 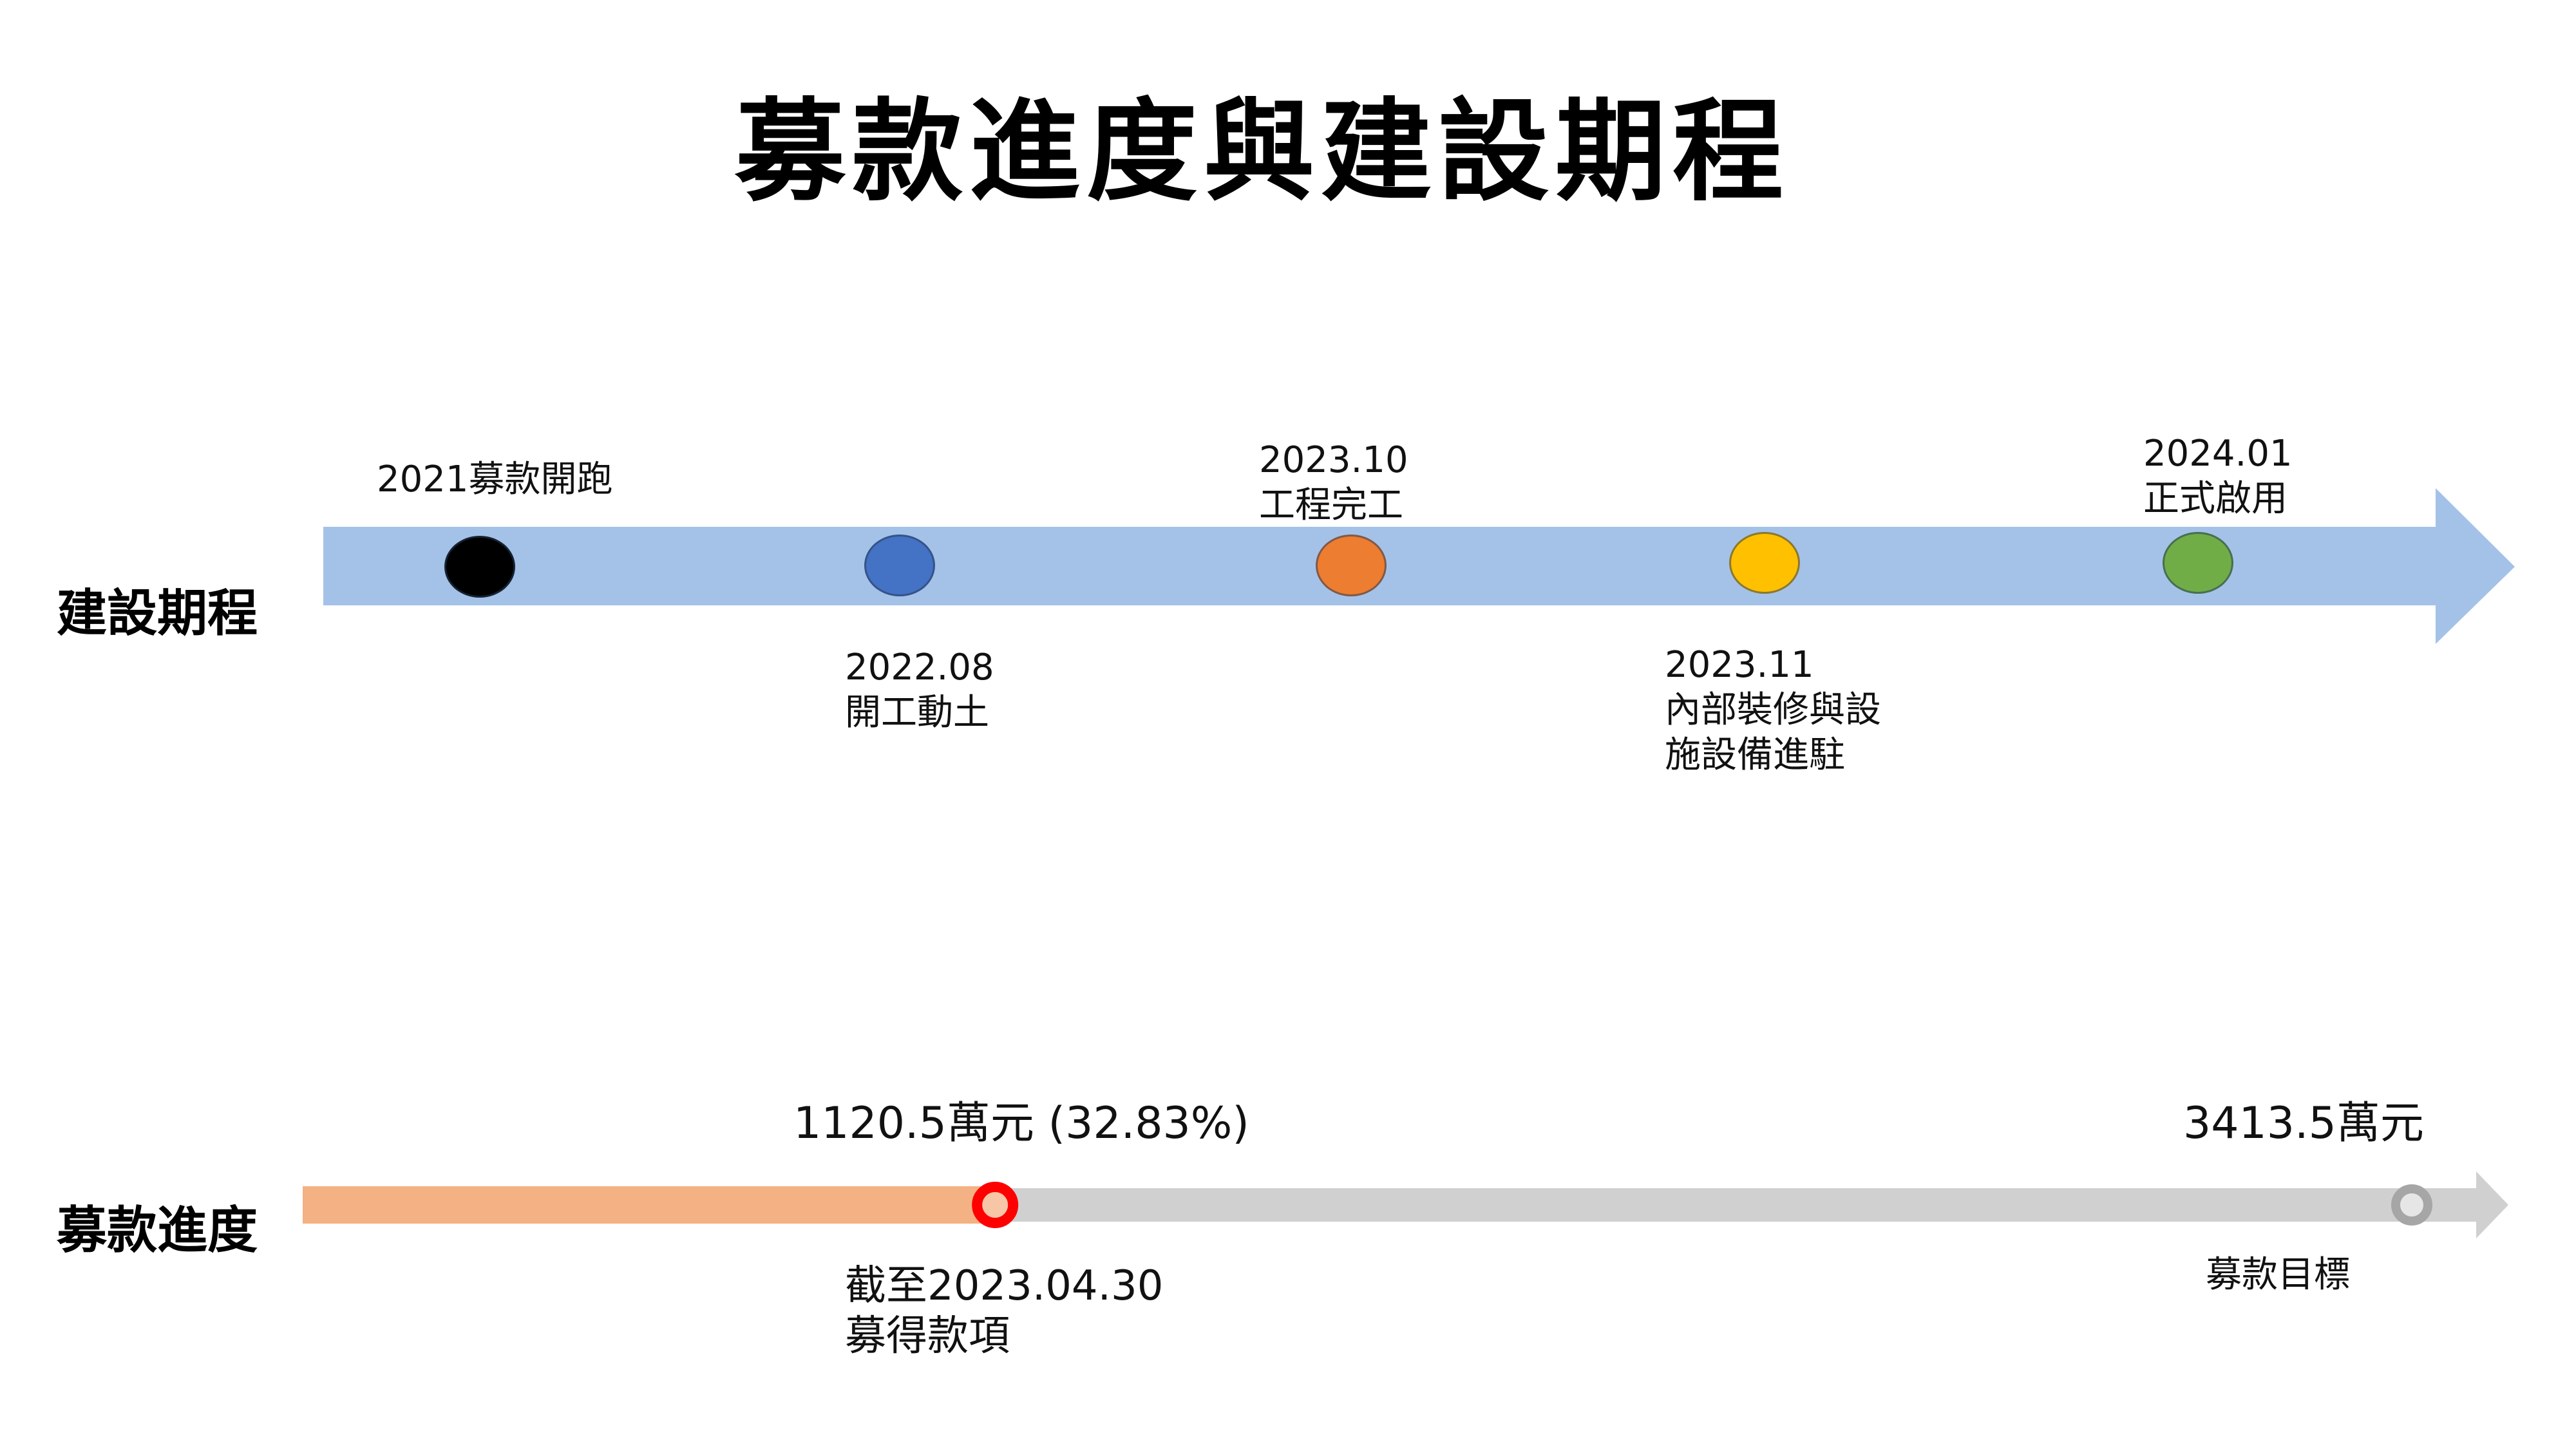 I want to click on goal-amount-label: 3413.5萬元, so click(x=2303, y=1124).